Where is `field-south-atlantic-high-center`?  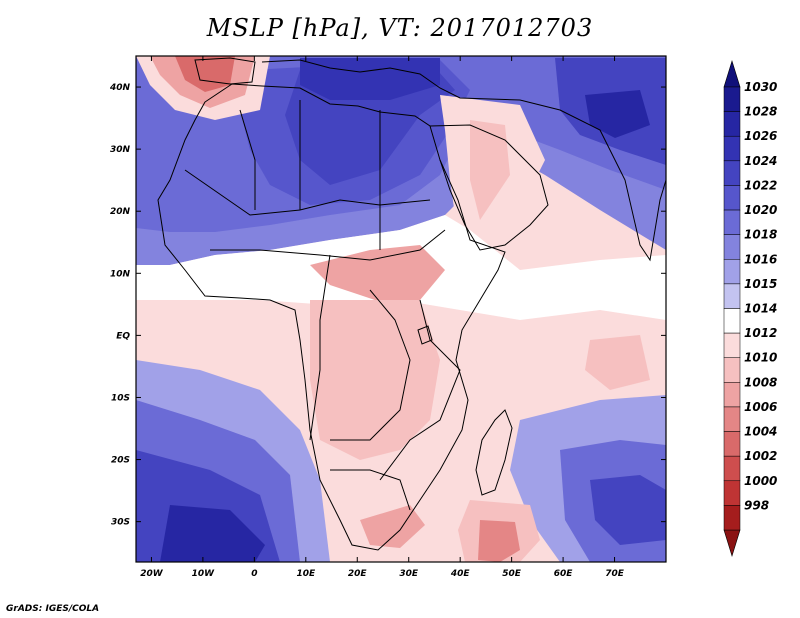 field-south-atlantic-high-center is located at coordinates (212, 533).